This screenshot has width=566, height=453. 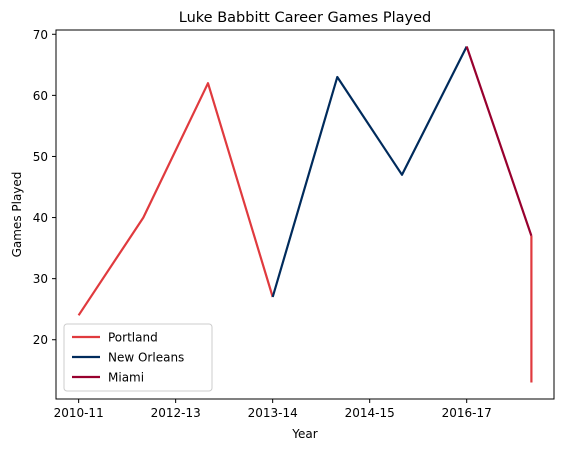 I want to click on y-tick-label: 20, so click(x=40, y=340).